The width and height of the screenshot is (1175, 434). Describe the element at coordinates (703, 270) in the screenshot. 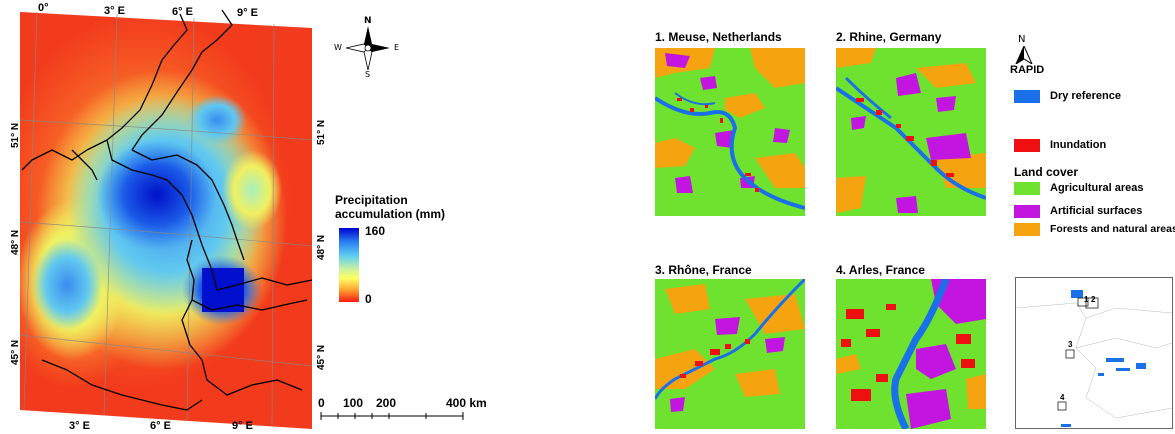

I see `panel-title: 3. Rhône, France` at that location.